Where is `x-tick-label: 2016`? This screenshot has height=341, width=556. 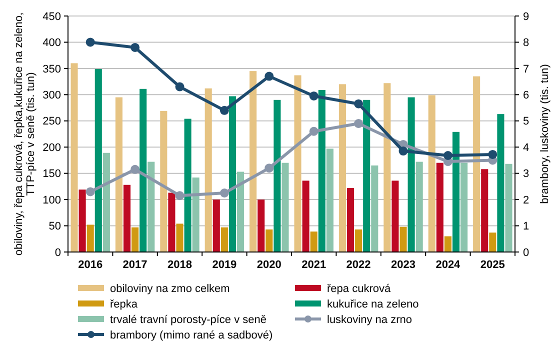 x-tick-label: 2016 is located at coordinates (90, 265).